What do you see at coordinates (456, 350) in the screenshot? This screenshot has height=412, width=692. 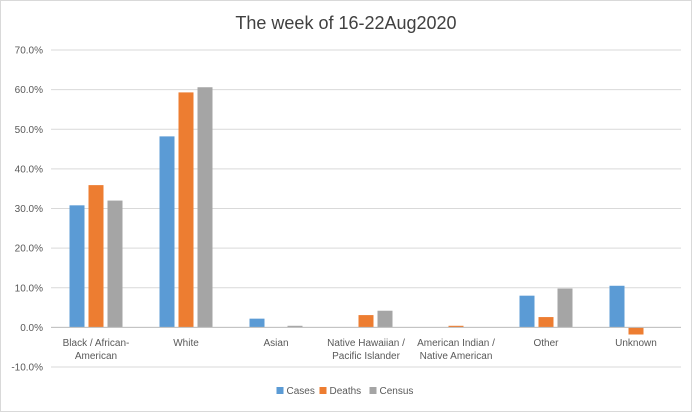 I see `x-category-label: American Indian / Native American` at bounding box center [456, 350].